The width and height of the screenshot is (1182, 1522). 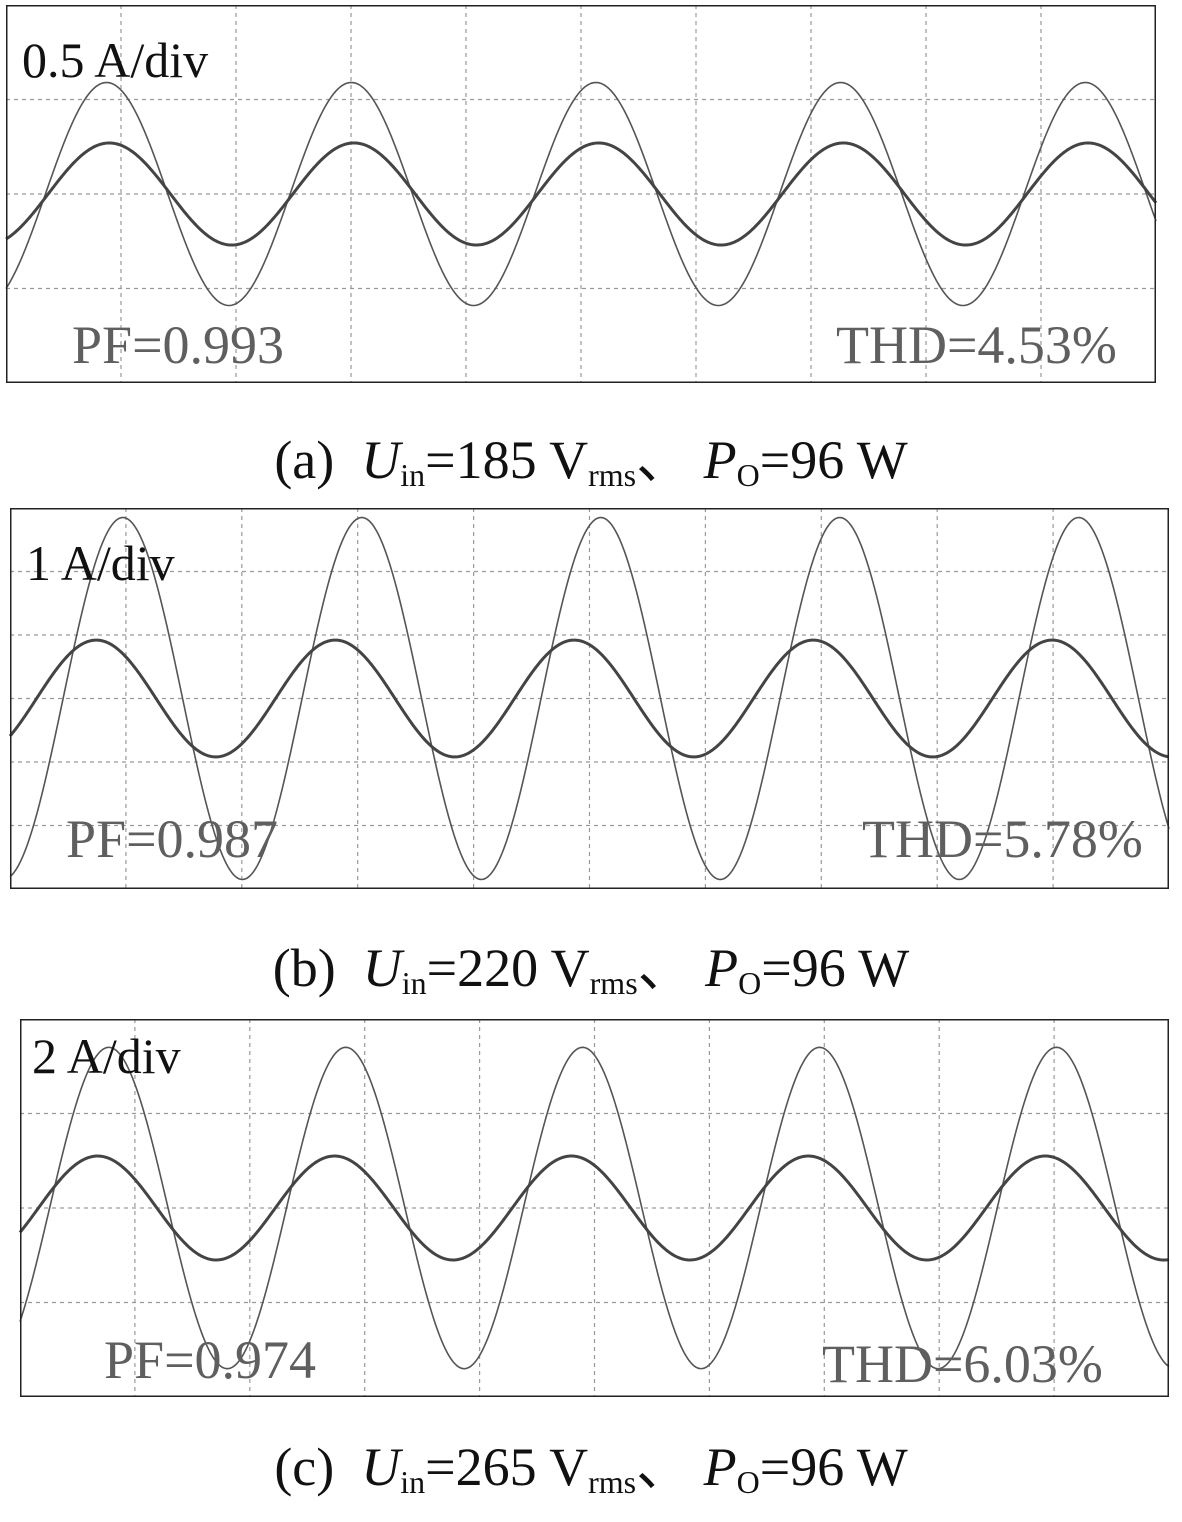 I want to click on caption-u-value: =265 V, so click(x=507, y=1467).